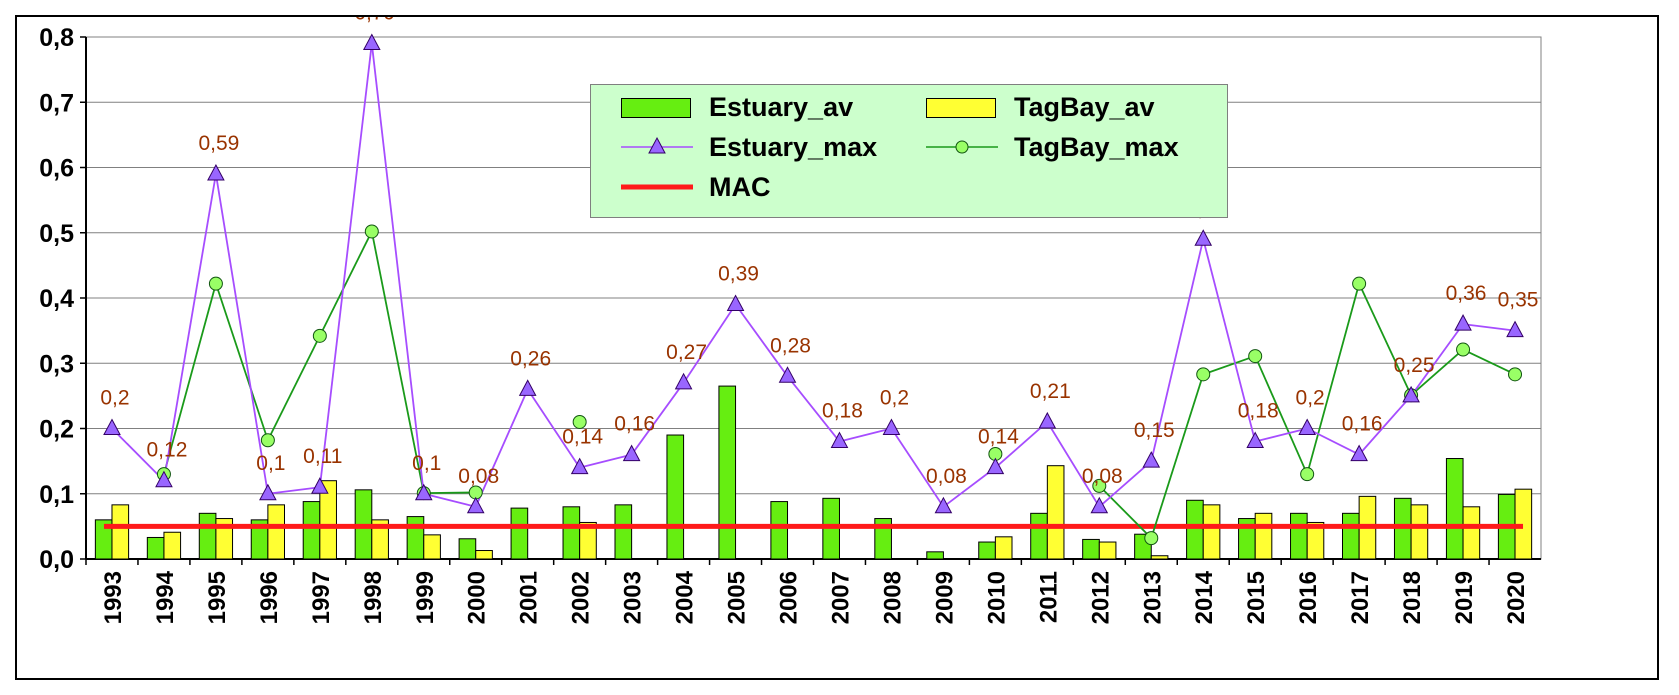 This screenshot has width=1679, height=695. I want to click on y-tick-label: 0,1, so click(56, 495).